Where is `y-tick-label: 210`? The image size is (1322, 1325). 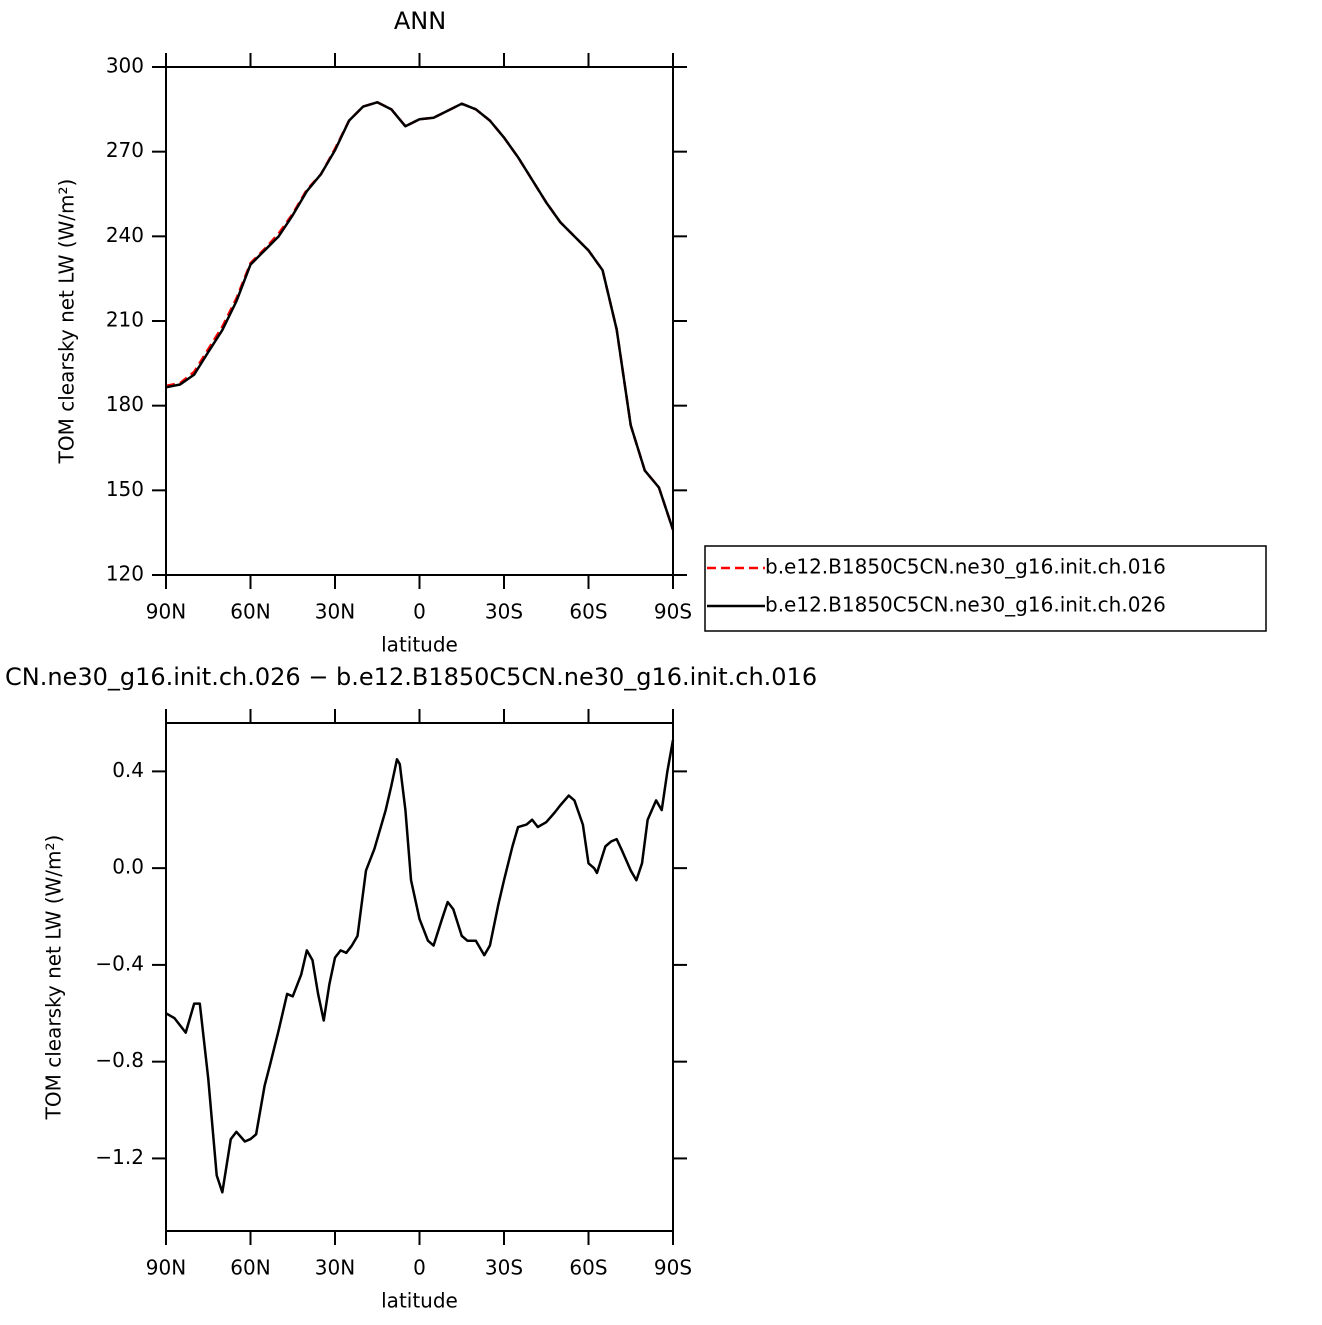 y-tick-label: 210 is located at coordinates (125, 320).